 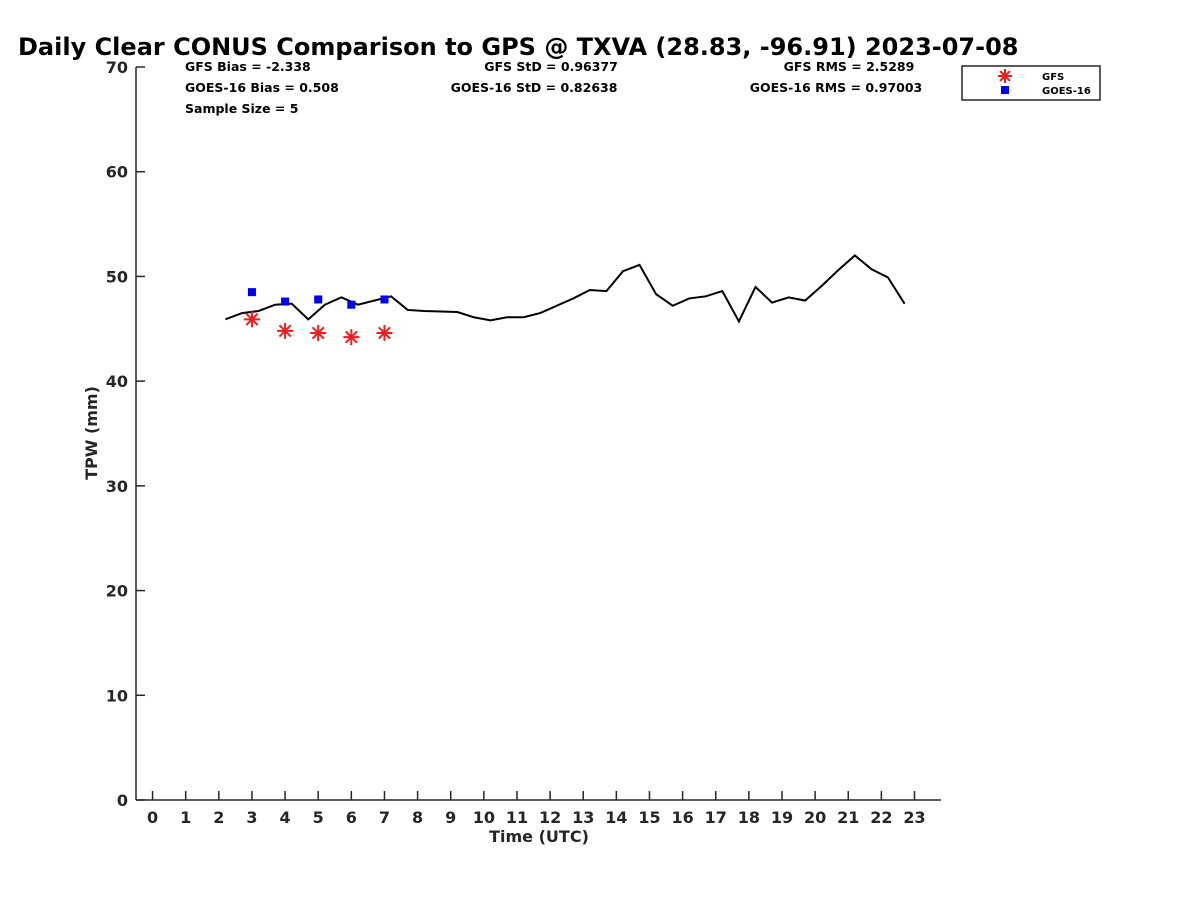 What do you see at coordinates (117, 486) in the screenshot?
I see `y-tick-label: 30` at bounding box center [117, 486].